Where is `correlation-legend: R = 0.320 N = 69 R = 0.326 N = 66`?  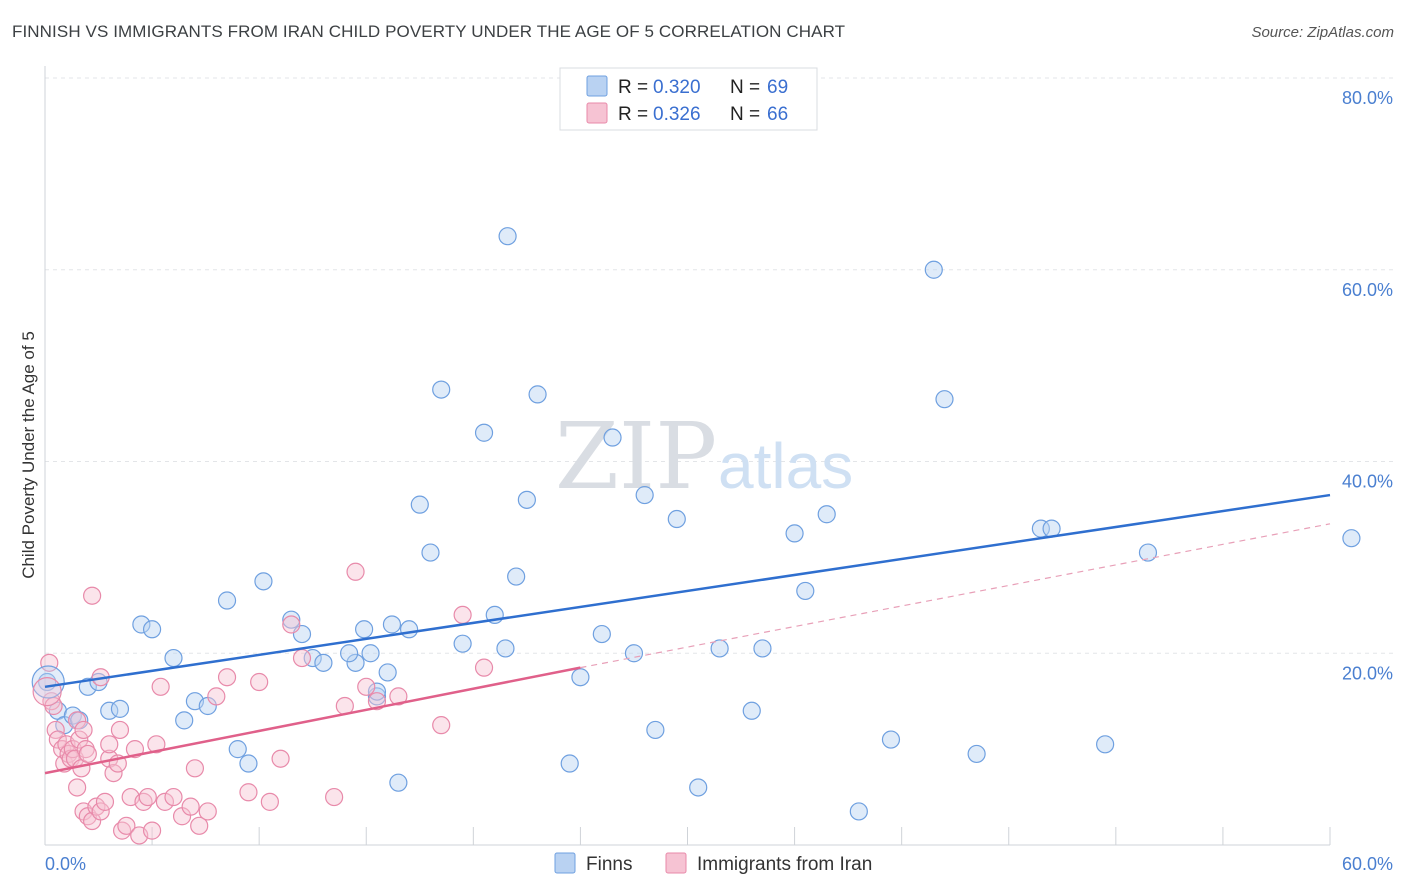
correlation-legend: R = 0.320 N = 69 R = 0.326 N = 66 is located at coordinates (688, 99).